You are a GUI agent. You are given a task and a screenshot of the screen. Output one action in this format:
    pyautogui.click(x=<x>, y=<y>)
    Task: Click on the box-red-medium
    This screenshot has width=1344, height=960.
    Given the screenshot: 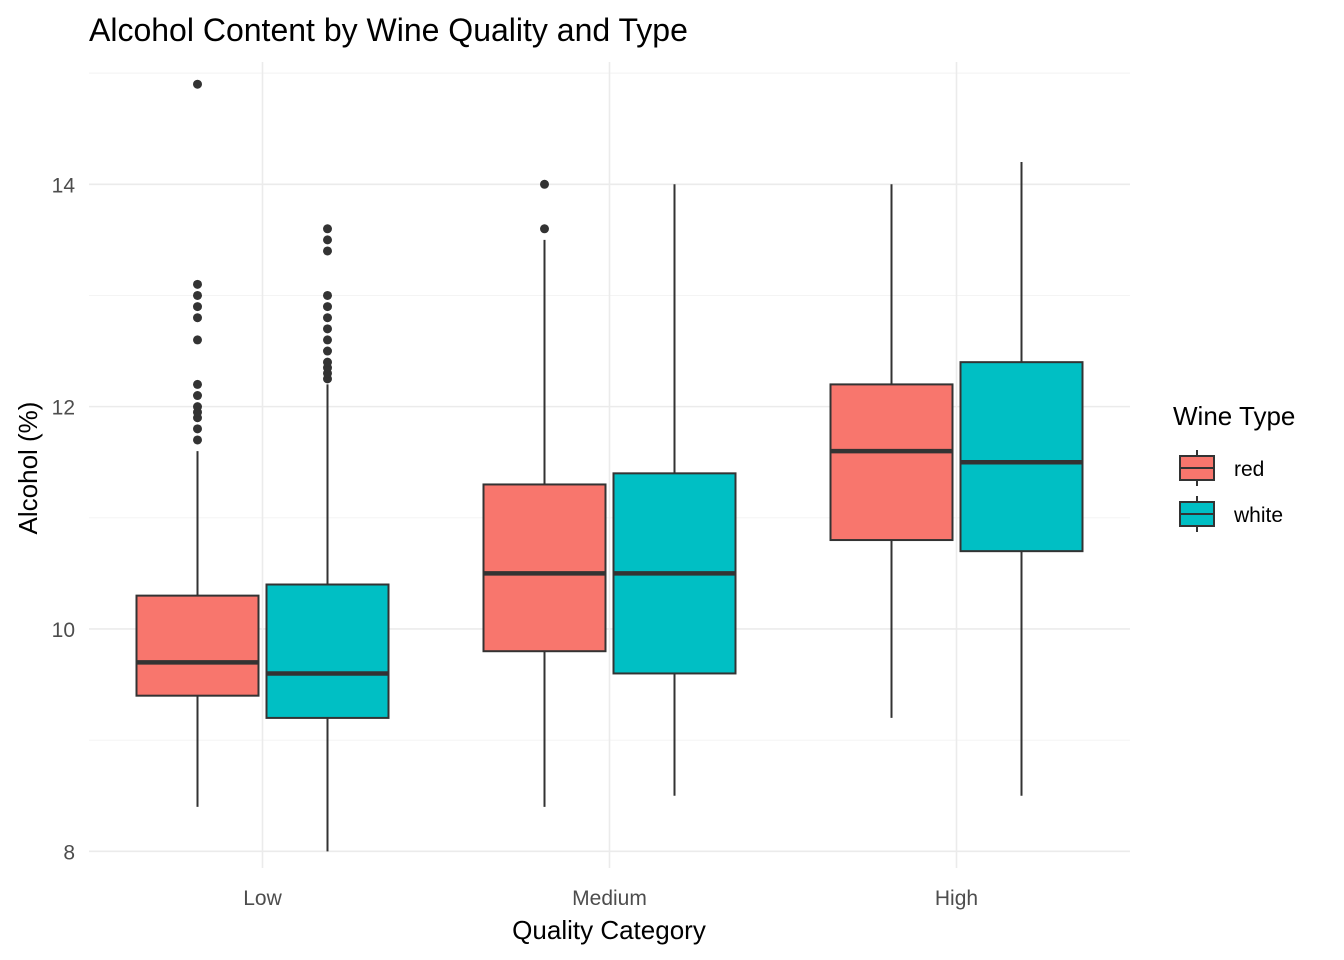 What is the action you would take?
    pyautogui.click(x=544, y=493)
    